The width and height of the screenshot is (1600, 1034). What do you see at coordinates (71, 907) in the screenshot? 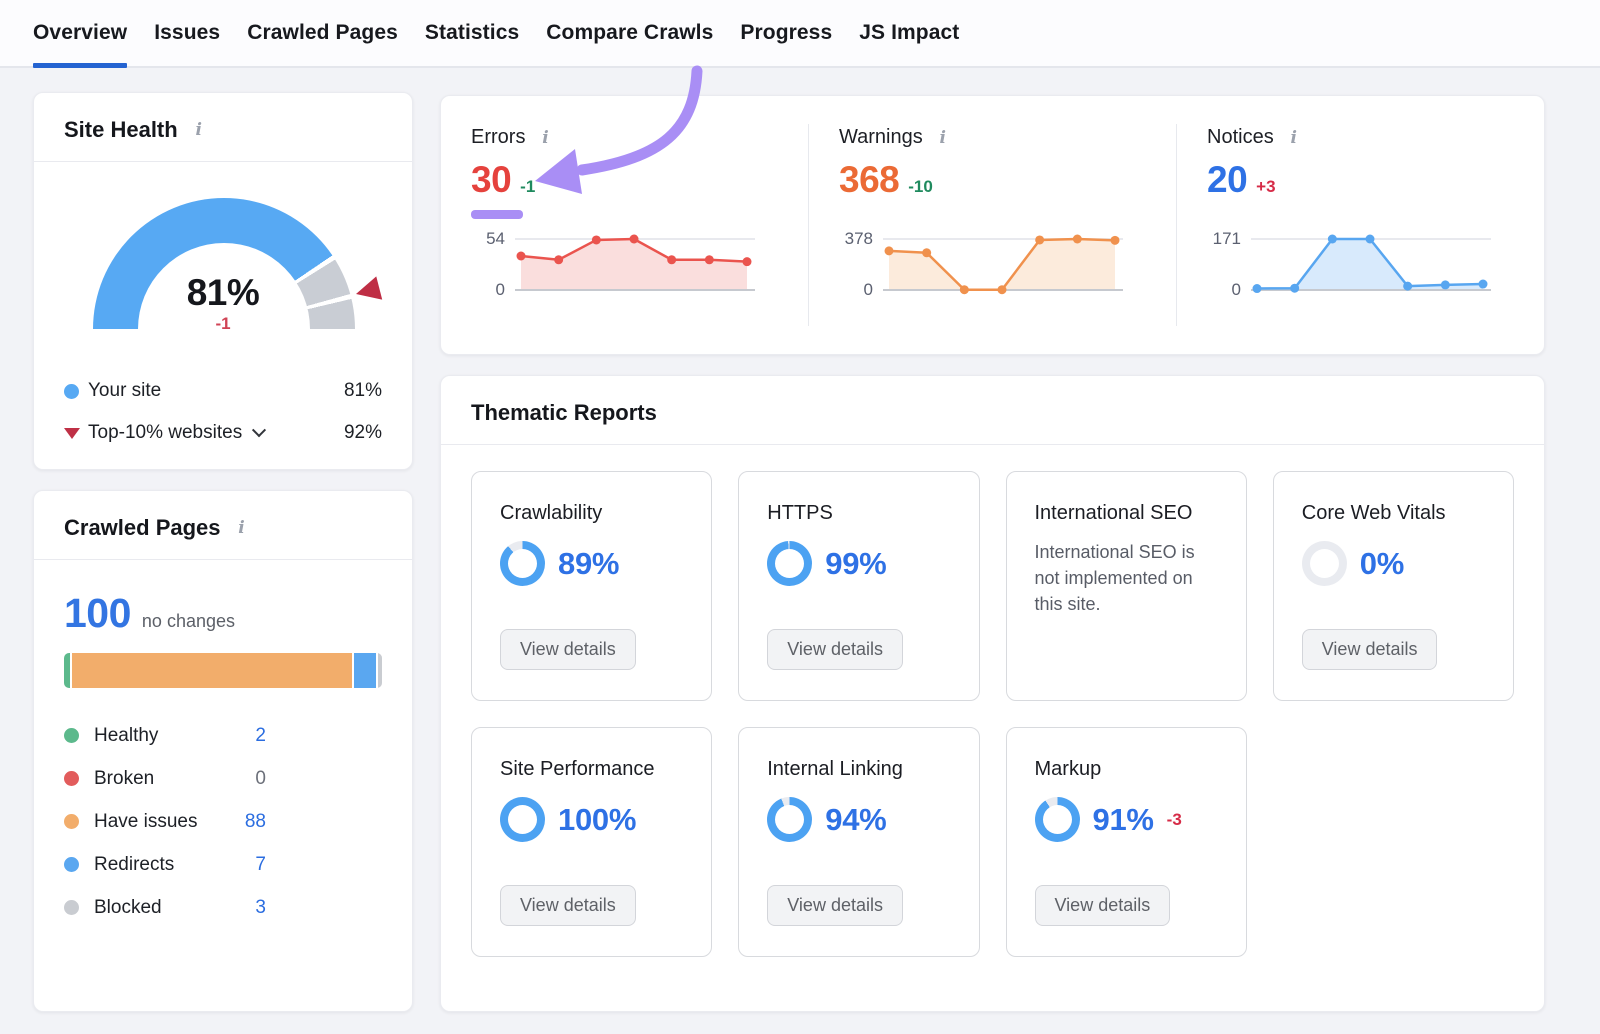
I see `gray-dot-icon` at bounding box center [71, 907].